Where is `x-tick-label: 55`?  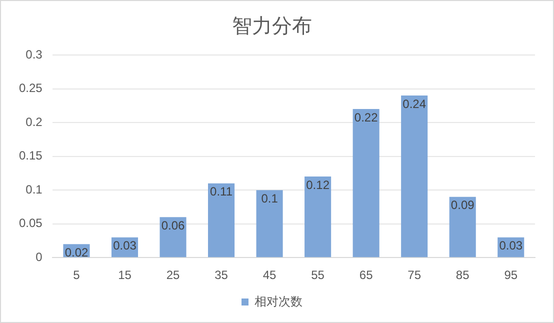 x-tick-label: 55 is located at coordinates (318, 275).